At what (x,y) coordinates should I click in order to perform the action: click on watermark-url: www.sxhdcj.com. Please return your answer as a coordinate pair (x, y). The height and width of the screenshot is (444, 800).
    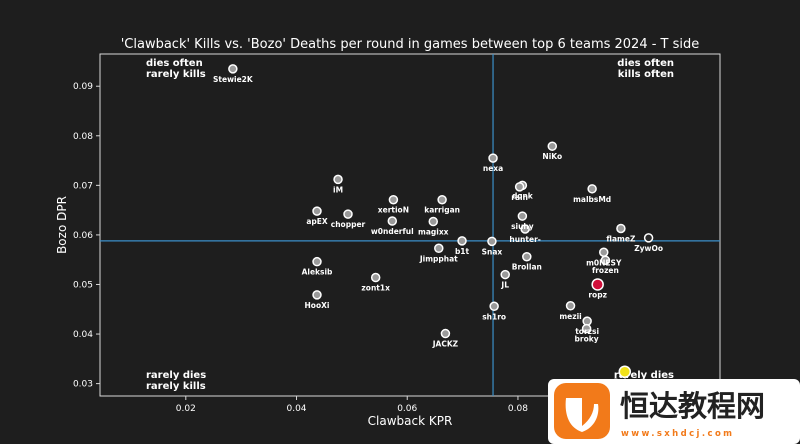
    Looking at the image, I should click on (677, 434).